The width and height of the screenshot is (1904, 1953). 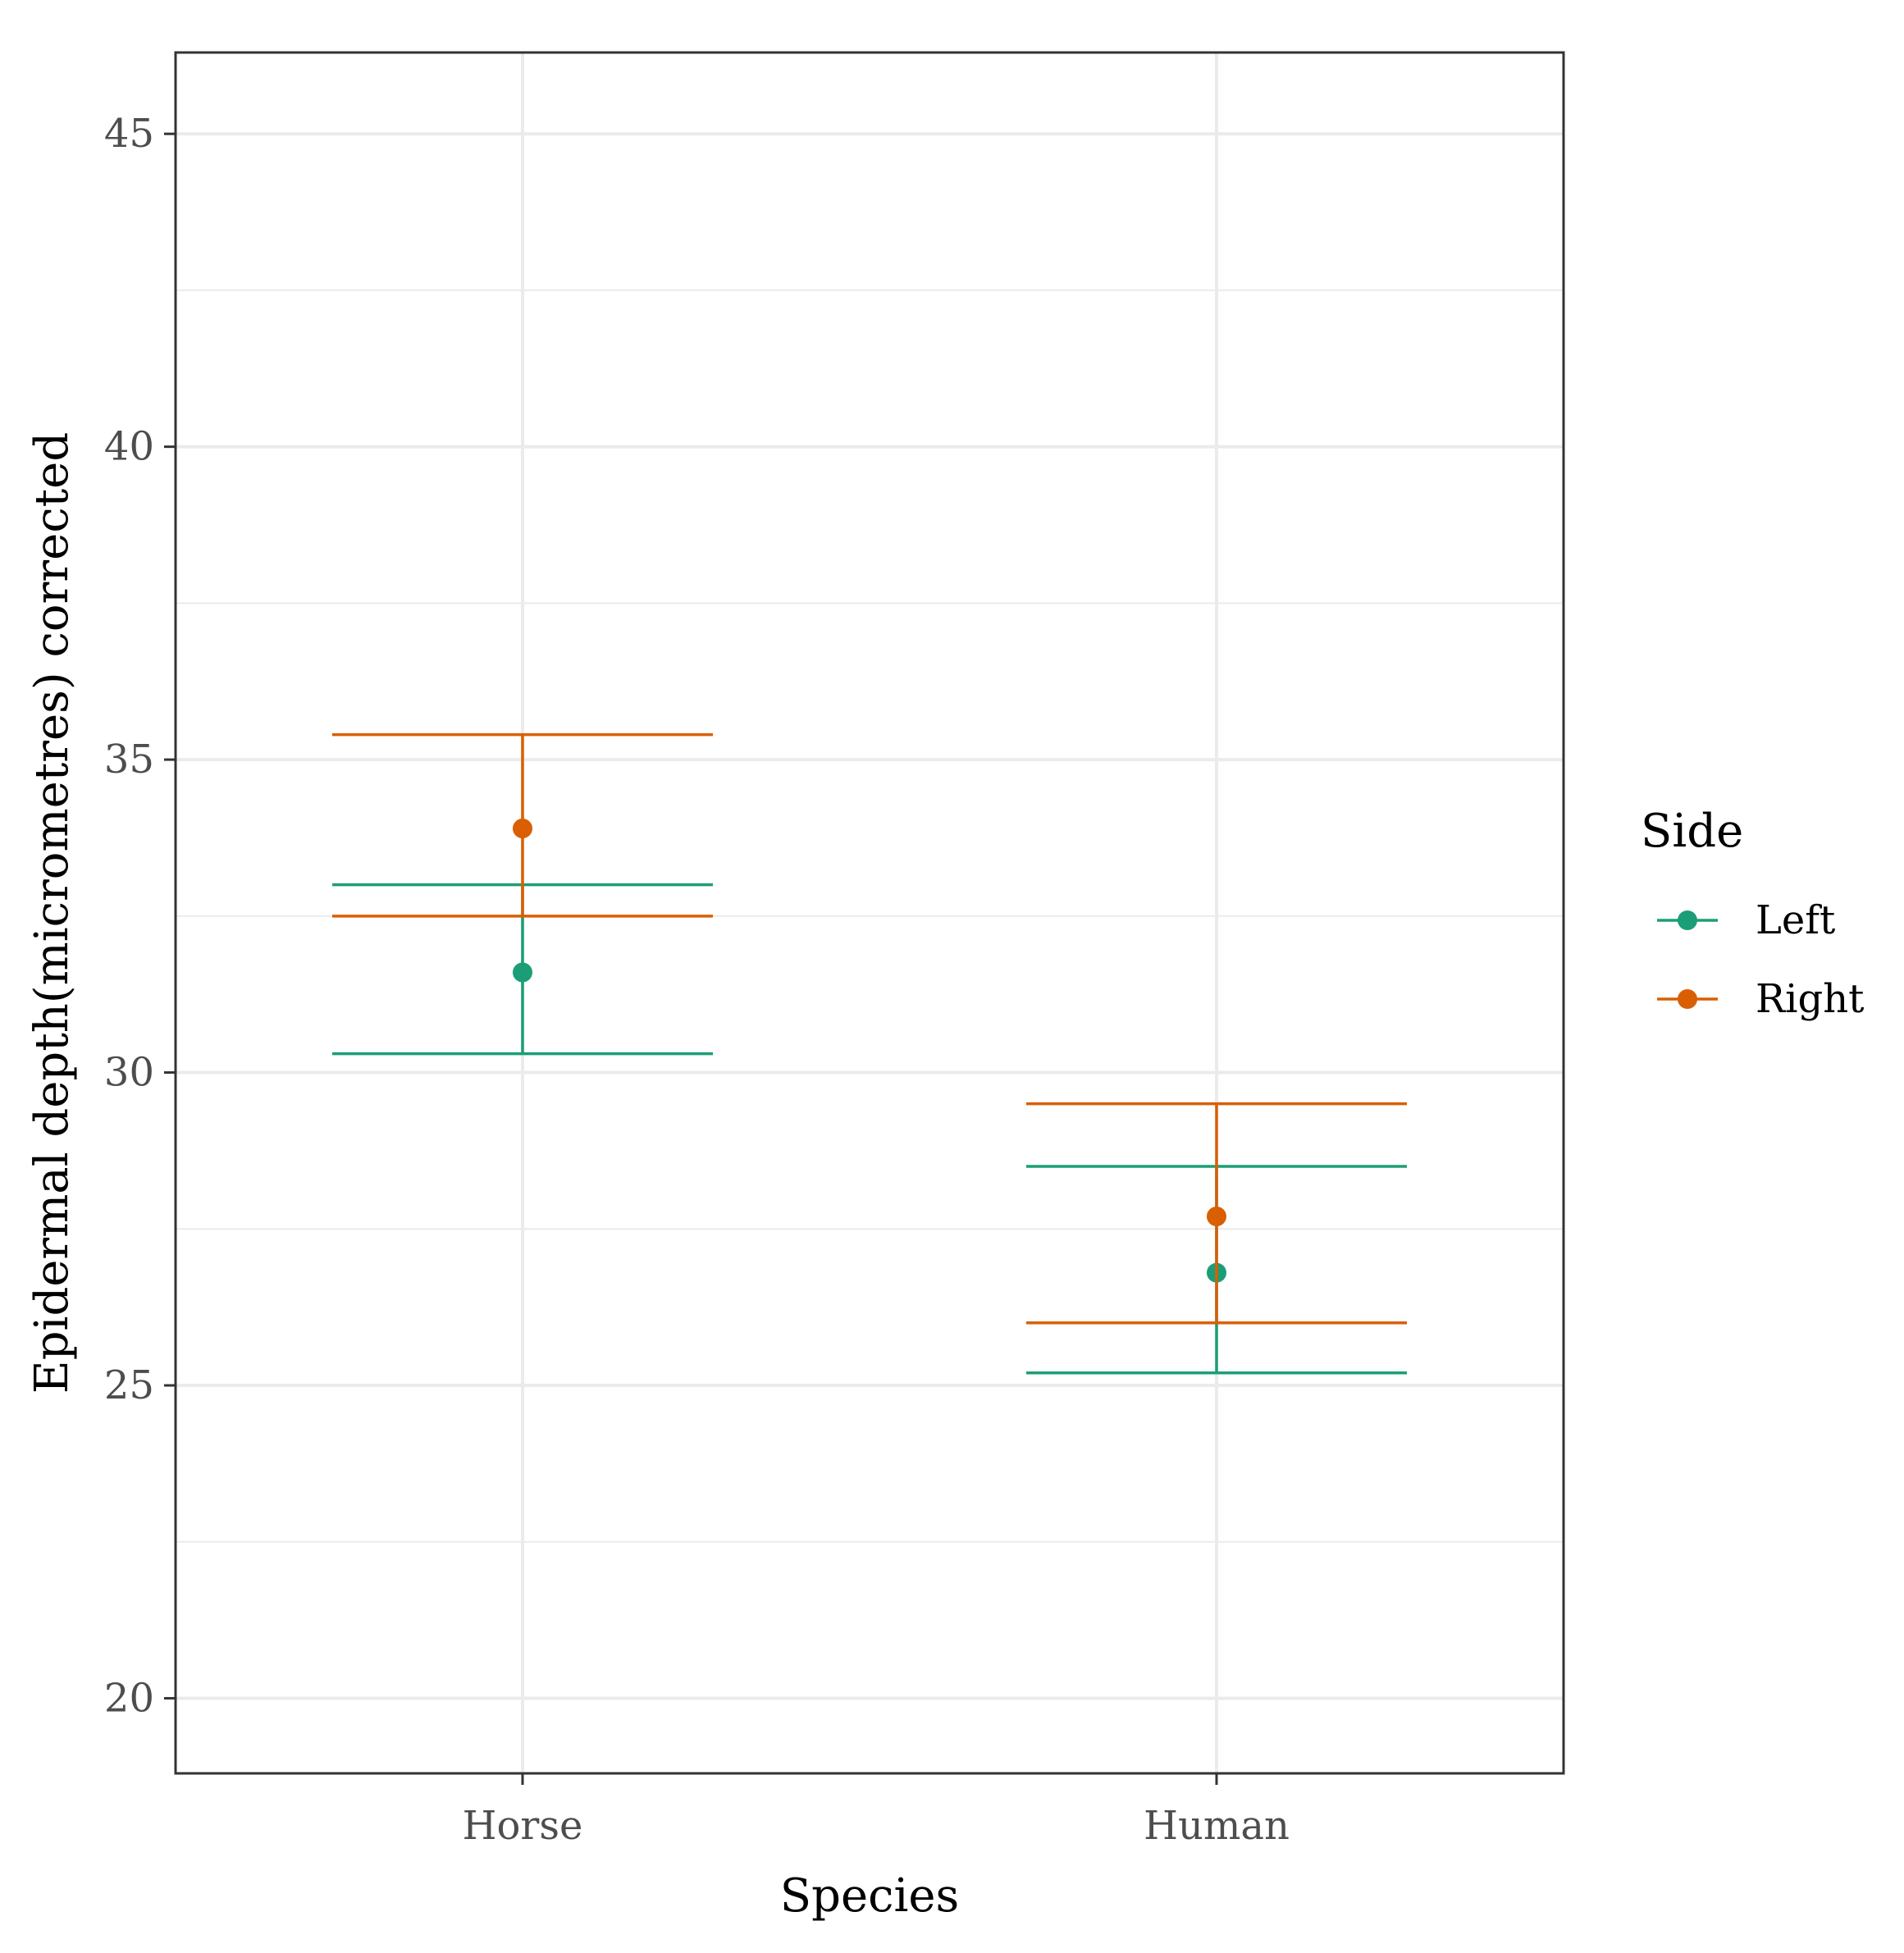 I want to click on y-tick-label: 20, so click(x=129, y=1698).